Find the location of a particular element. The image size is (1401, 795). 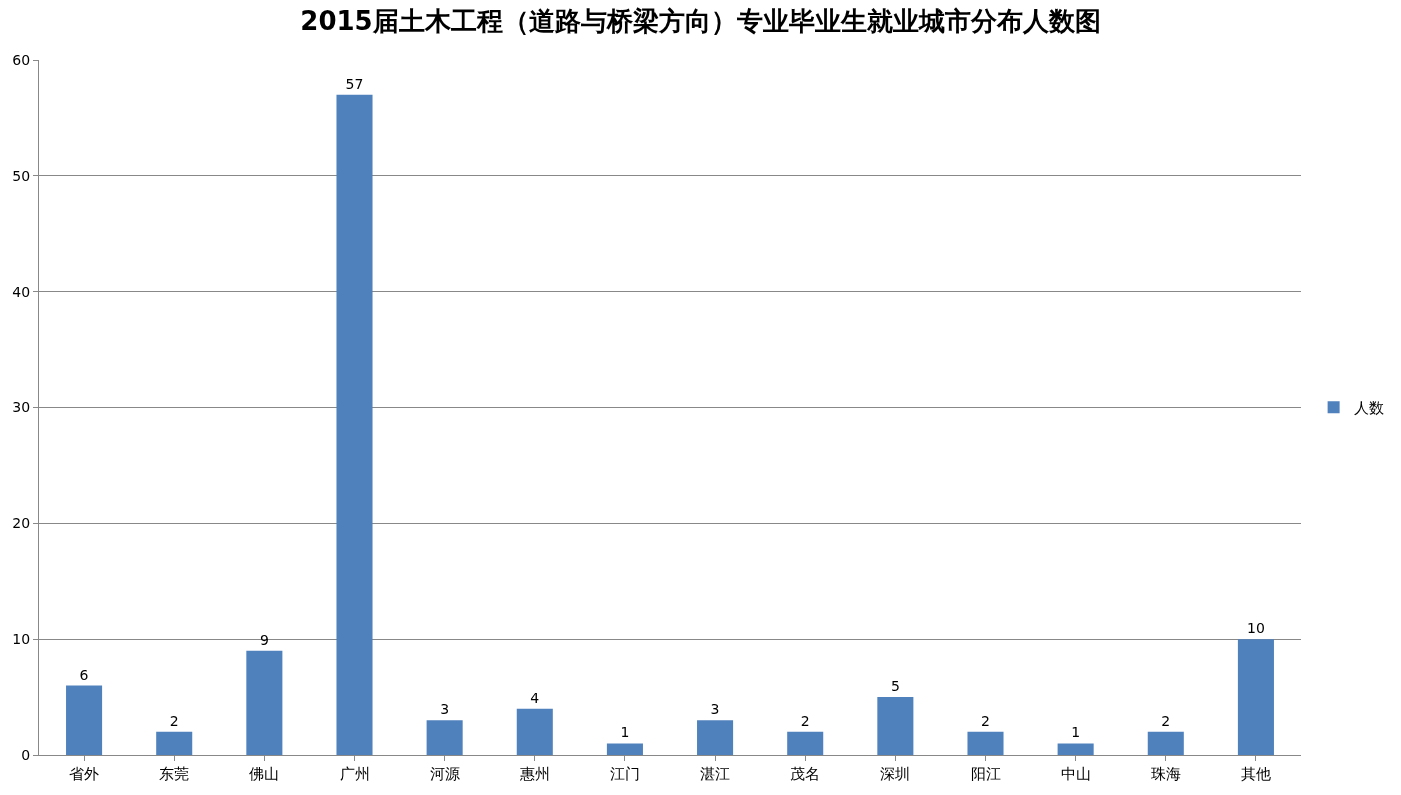

legend-label: 人数 is located at coordinates (1368, 408).